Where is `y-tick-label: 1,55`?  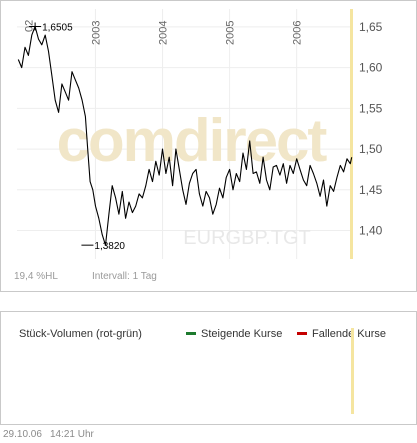 y-tick-label: 1,55 is located at coordinates (371, 108).